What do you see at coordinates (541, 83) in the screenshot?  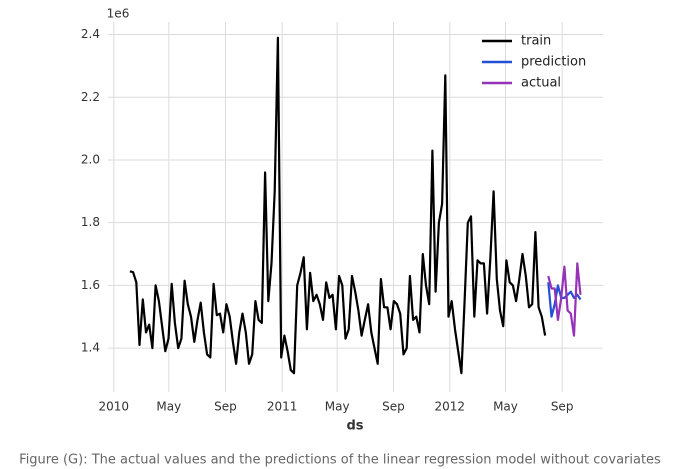 I see `legend-label: actual` at bounding box center [541, 83].